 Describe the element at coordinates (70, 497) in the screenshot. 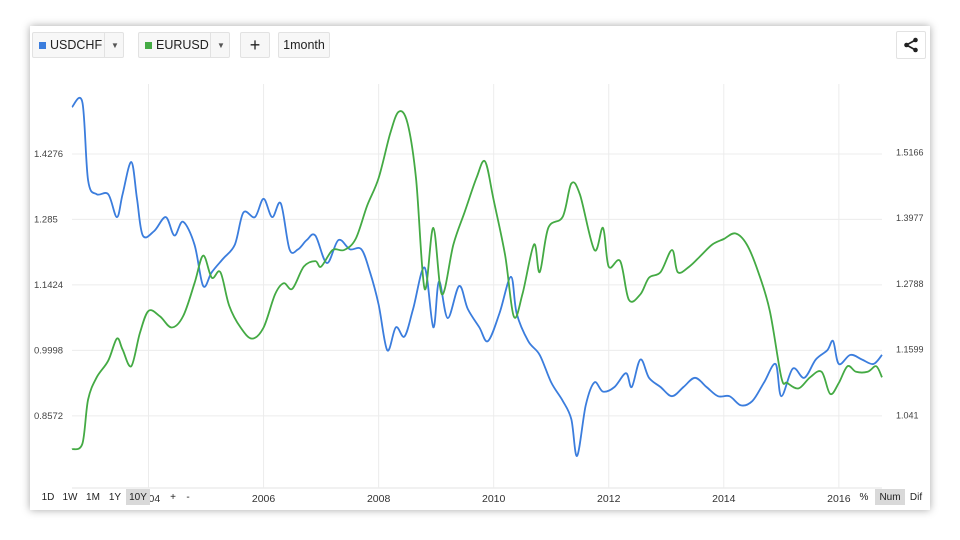

I see `range_buttons-button-1w: 1W` at that location.